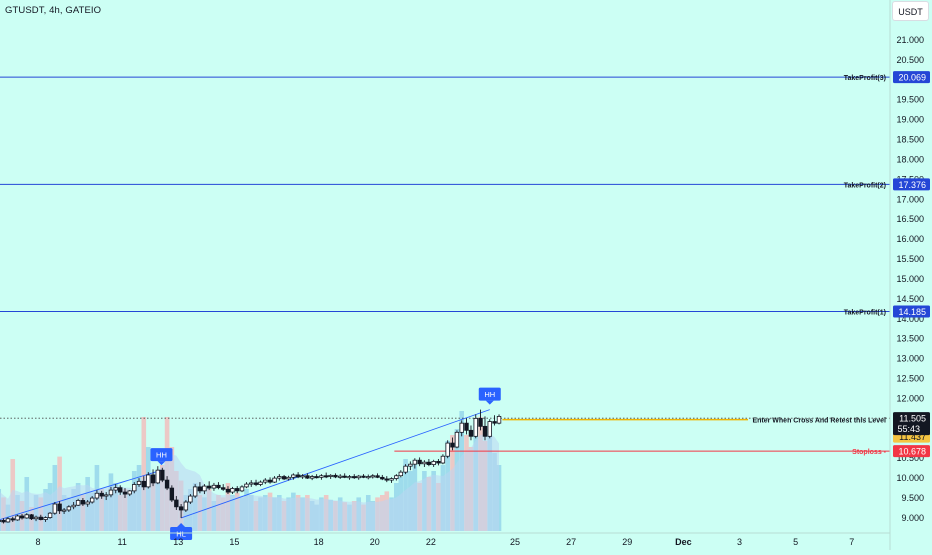 This screenshot has width=932, height=555. I want to click on takeprofit-price-tag: 17.376, so click(911, 184).